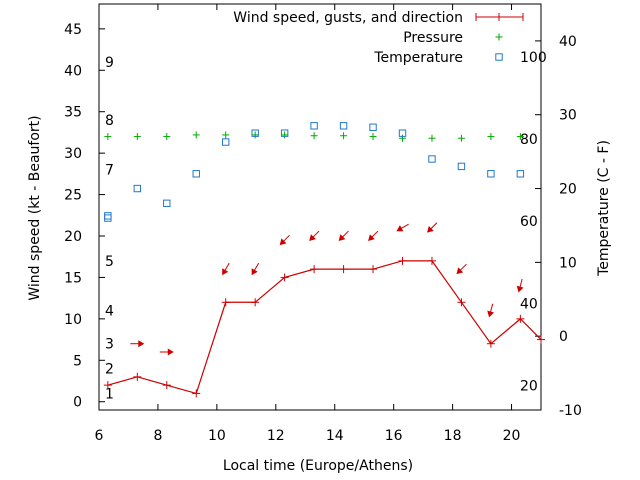 This screenshot has height=480, width=640. What do you see at coordinates (314, 136) in the screenshot?
I see `series-pressure` at bounding box center [314, 136].